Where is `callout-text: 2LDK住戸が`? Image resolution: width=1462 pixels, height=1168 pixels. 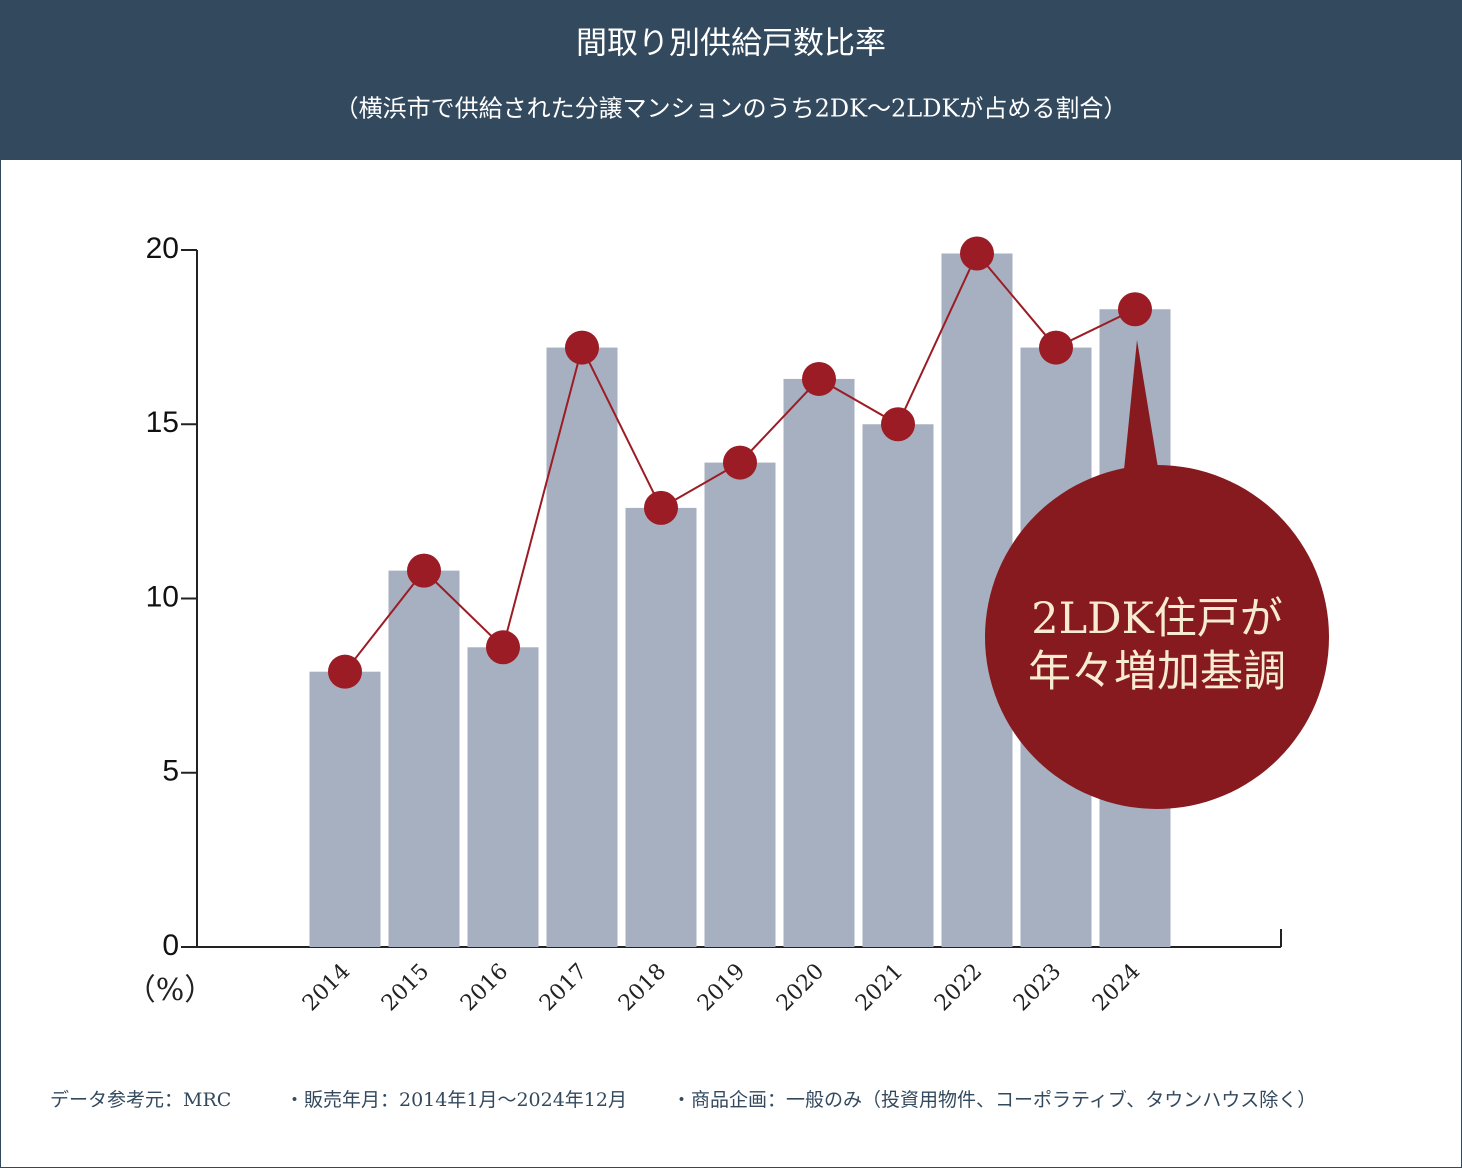
callout-text: 2LDK住戸が is located at coordinates (1157, 619).